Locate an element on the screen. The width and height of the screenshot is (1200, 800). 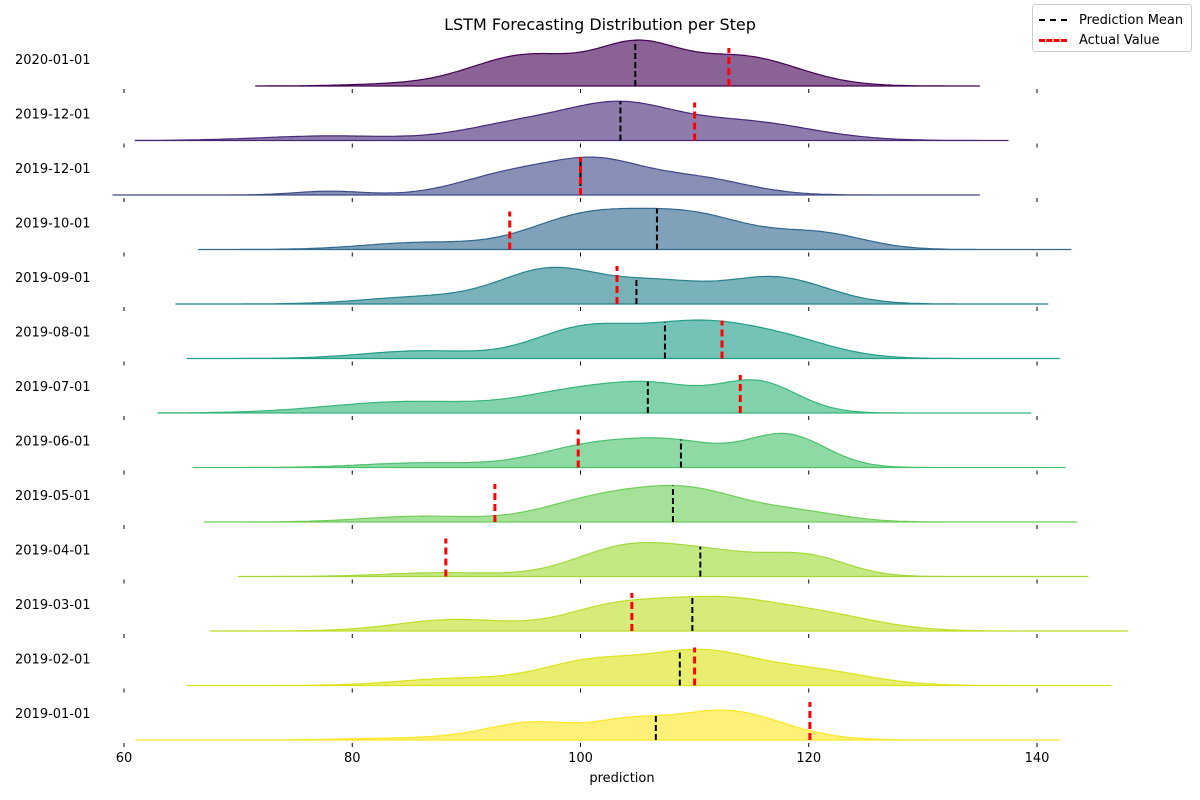
row-label: 2019-01-01 is located at coordinates (53, 714).